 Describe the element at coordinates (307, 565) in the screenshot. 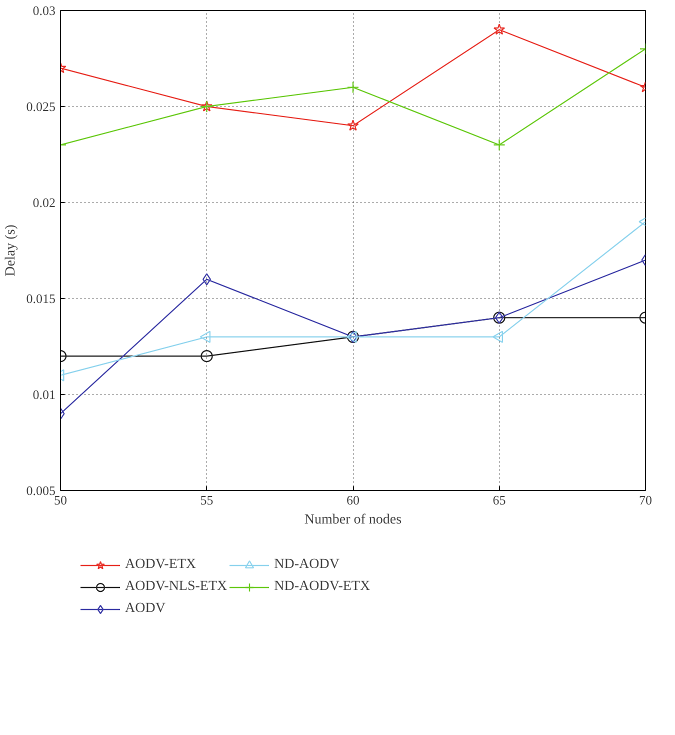

I see `legend-label: ND-AODV` at that location.